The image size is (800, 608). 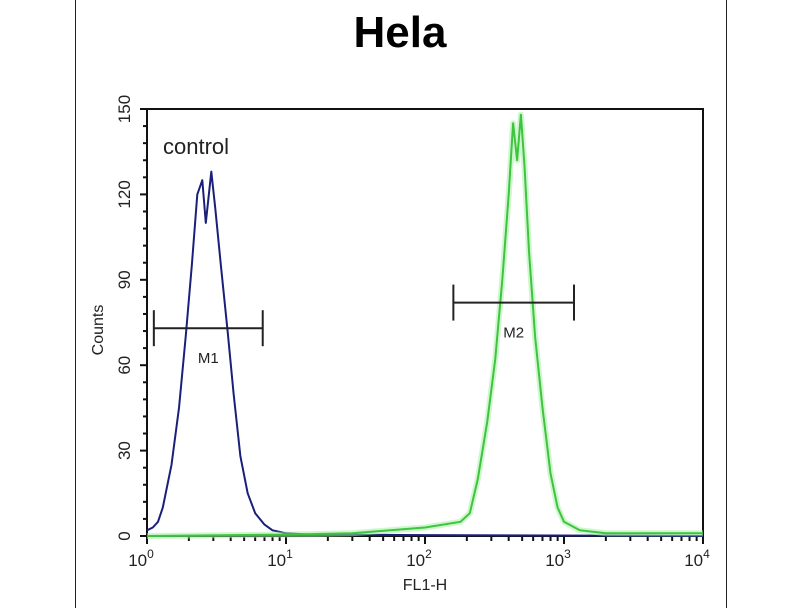 I want to click on x-tick-label: 10¹, so click(x=280, y=558).